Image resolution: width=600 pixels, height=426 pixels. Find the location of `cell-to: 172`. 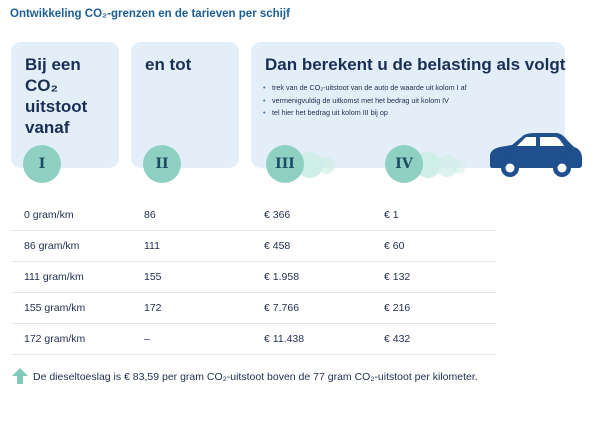

cell-to: 172 is located at coordinates (153, 308).